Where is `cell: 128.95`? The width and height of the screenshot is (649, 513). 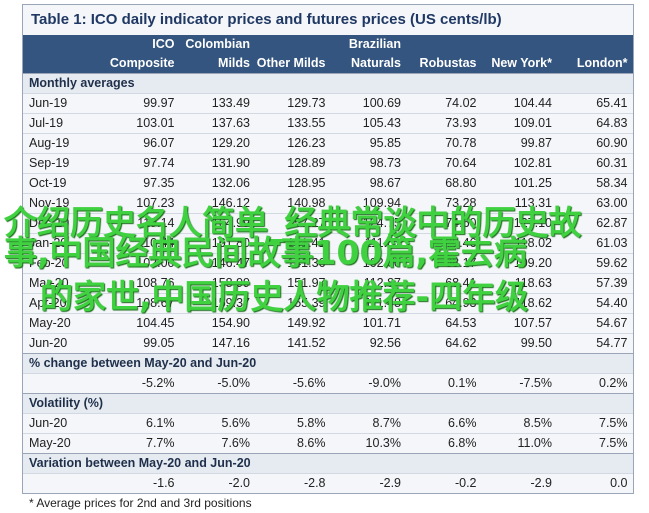
cell: 128.95 is located at coordinates (306, 183).